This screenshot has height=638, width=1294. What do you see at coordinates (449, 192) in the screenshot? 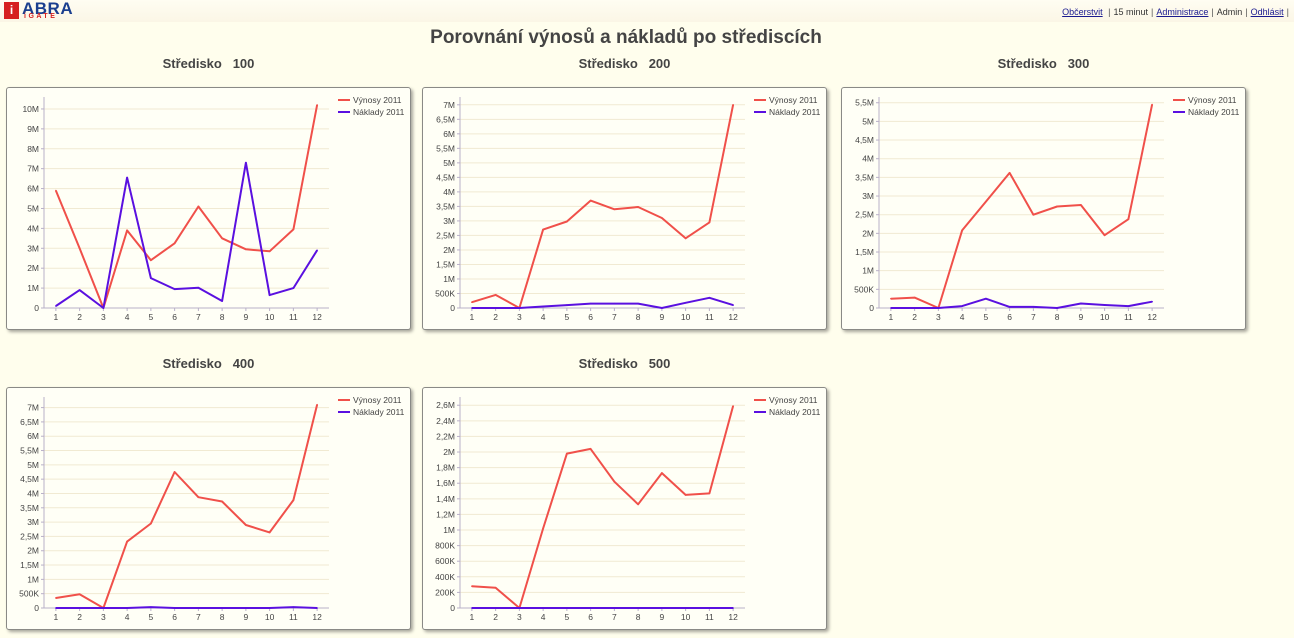
I see `y-tick-label: 4M` at bounding box center [449, 192].